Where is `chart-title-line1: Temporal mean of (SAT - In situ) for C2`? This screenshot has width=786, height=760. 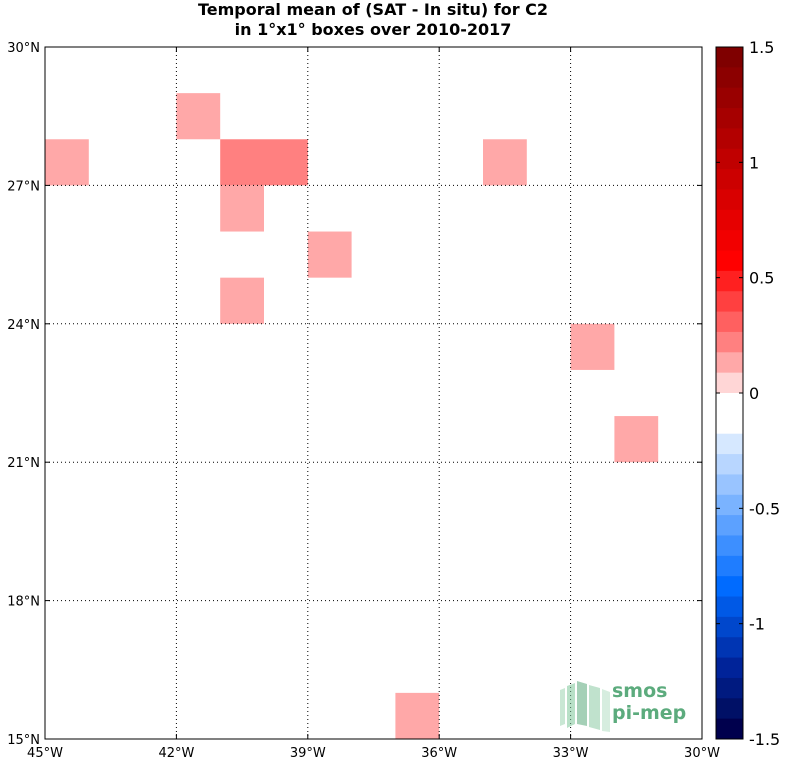 chart-title-line1: Temporal mean of (SAT - In situ) for C2 is located at coordinates (373, 9).